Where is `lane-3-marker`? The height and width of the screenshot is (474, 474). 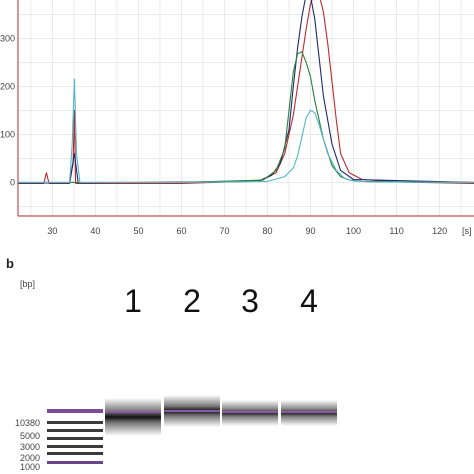
lane-3-marker is located at coordinates (250, 412).